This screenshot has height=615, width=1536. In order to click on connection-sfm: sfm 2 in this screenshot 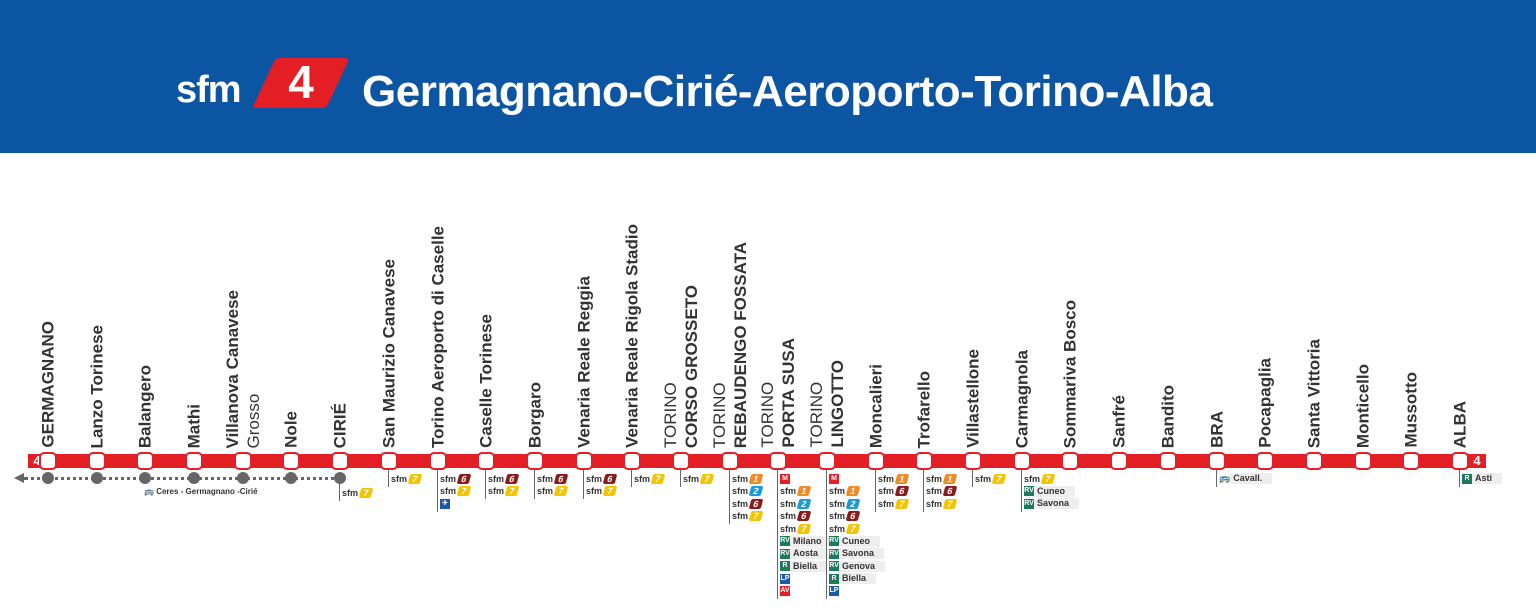, I will do `click(845, 503)`.